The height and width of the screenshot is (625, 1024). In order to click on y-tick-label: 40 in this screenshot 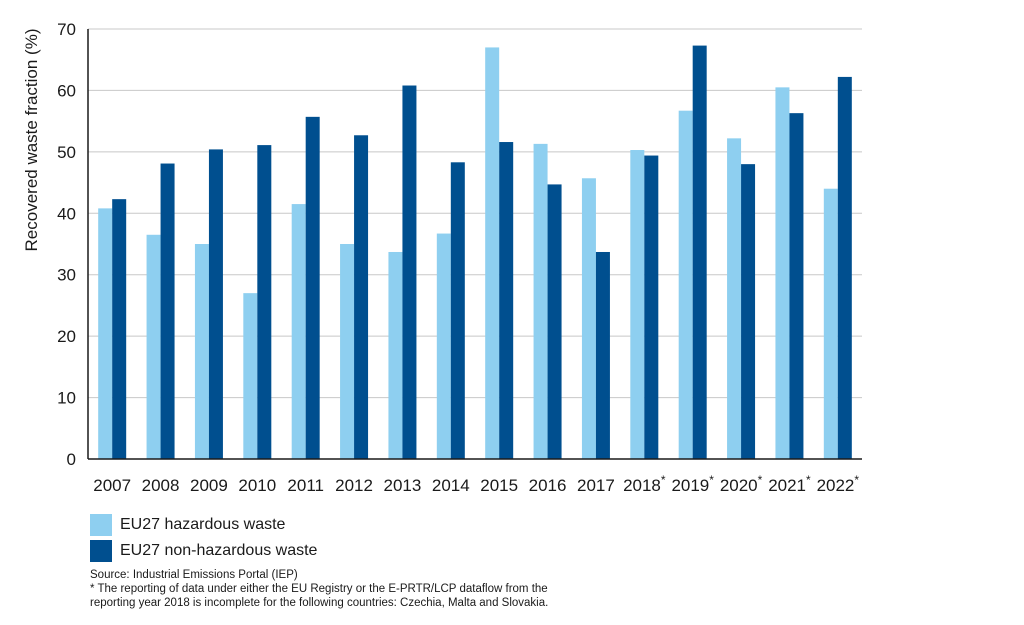, I will do `click(66, 213)`.